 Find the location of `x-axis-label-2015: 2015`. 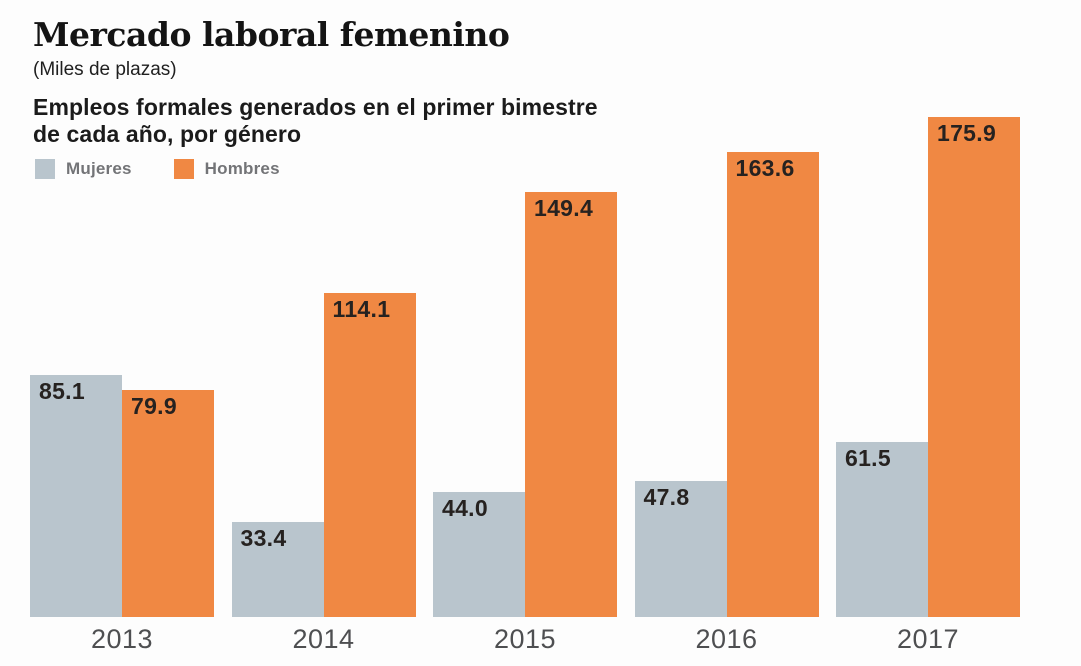

x-axis-label-2015: 2015 is located at coordinates (525, 639).